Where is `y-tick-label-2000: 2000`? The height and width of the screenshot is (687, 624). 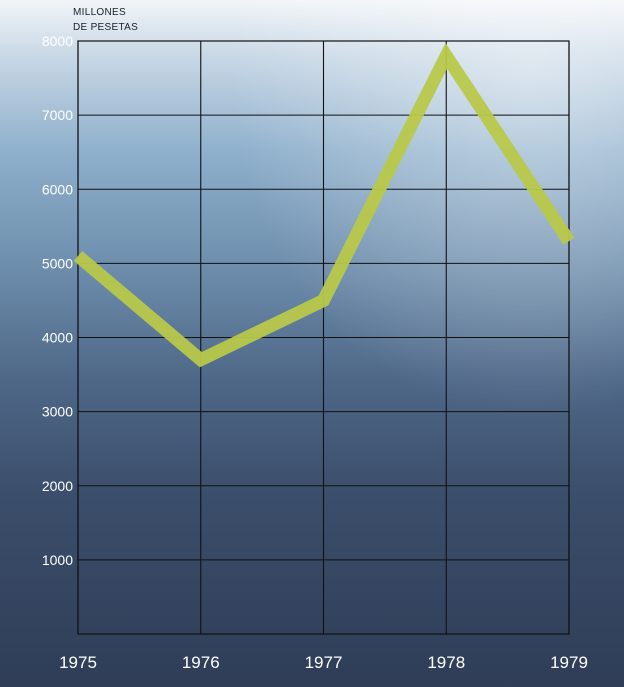
y-tick-label-2000: 2000 is located at coordinates (57, 486).